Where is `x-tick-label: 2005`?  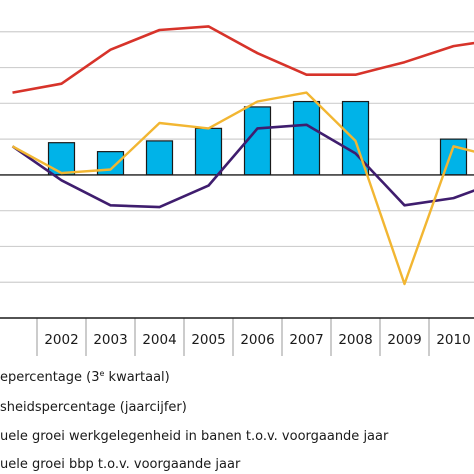
x-tick-label: 2005 is located at coordinates (208, 340).